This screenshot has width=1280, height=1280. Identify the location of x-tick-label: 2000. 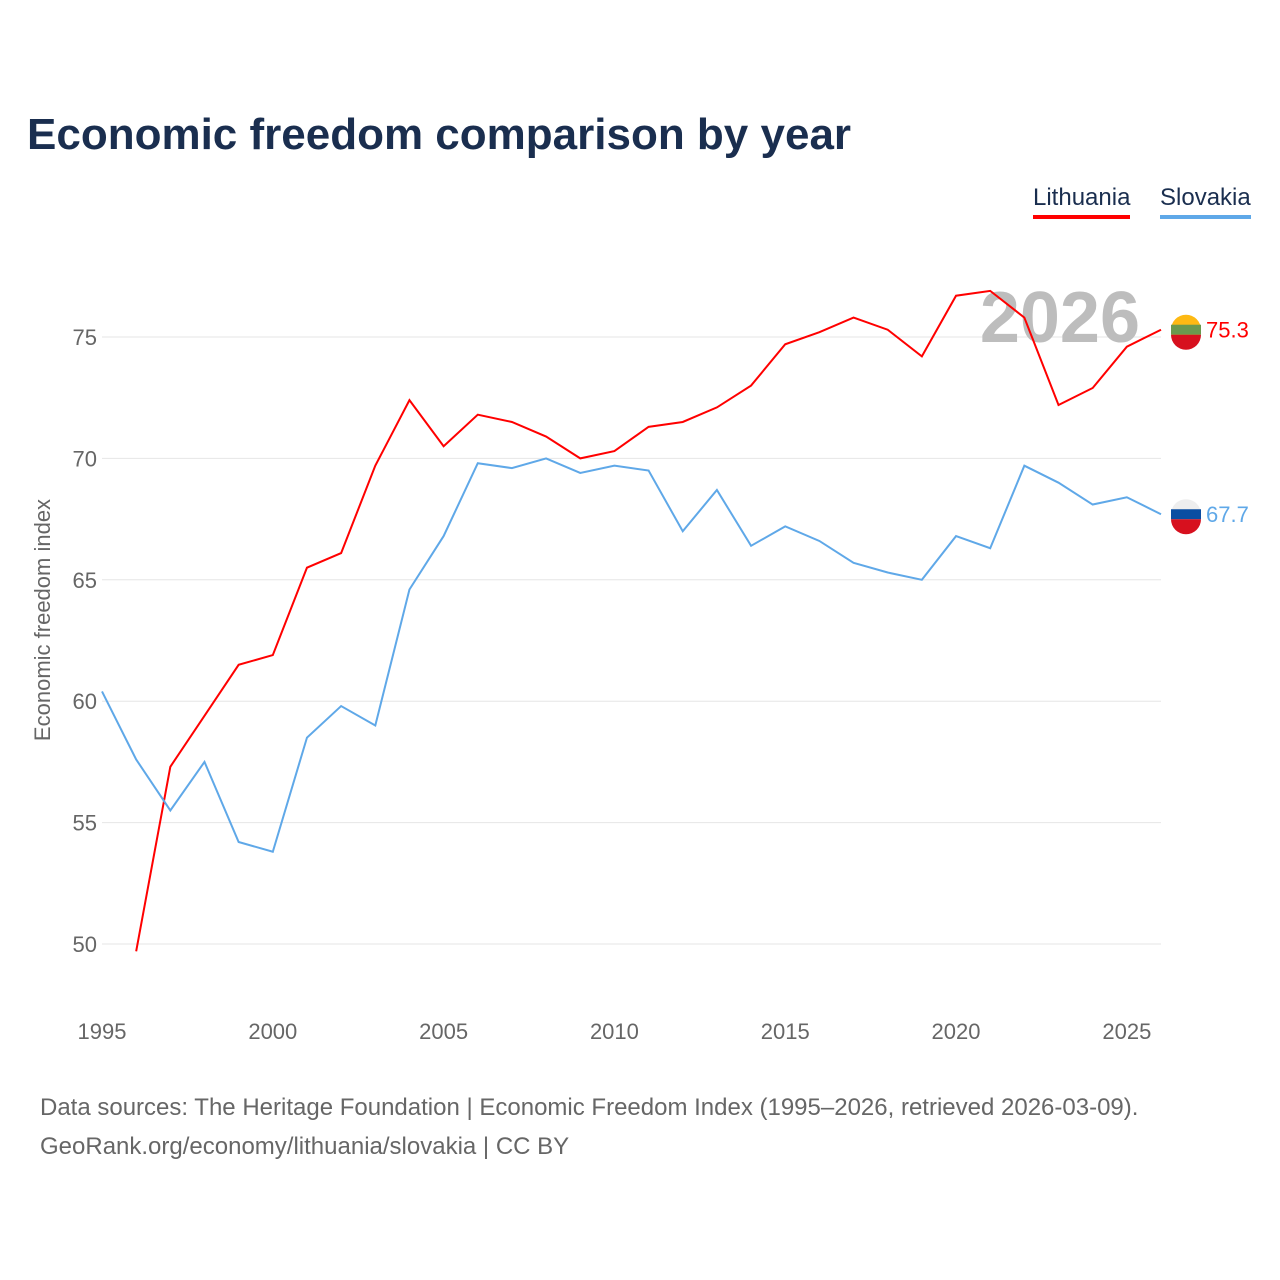
(272, 1031).